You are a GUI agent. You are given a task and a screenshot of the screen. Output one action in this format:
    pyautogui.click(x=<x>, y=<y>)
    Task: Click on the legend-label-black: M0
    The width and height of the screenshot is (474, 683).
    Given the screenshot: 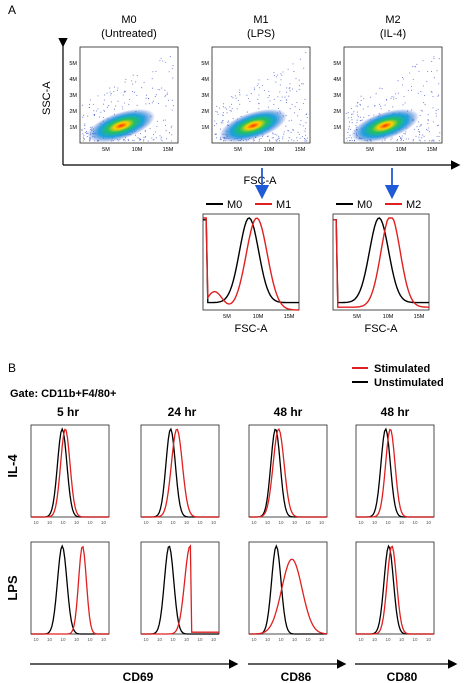 What is the action you would take?
    pyautogui.click(x=234, y=205)
    